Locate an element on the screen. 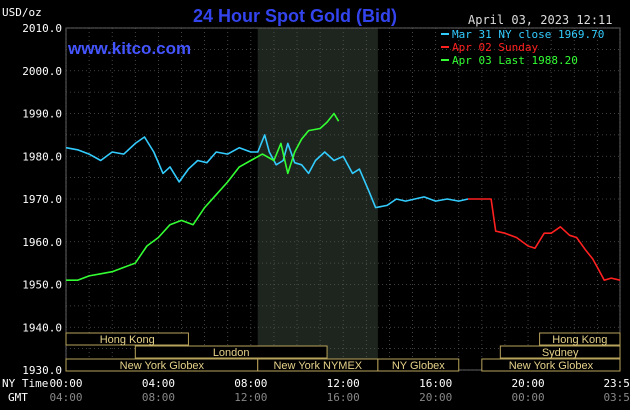  x-tick-label-gmt: 12:00 is located at coordinates (250, 397).